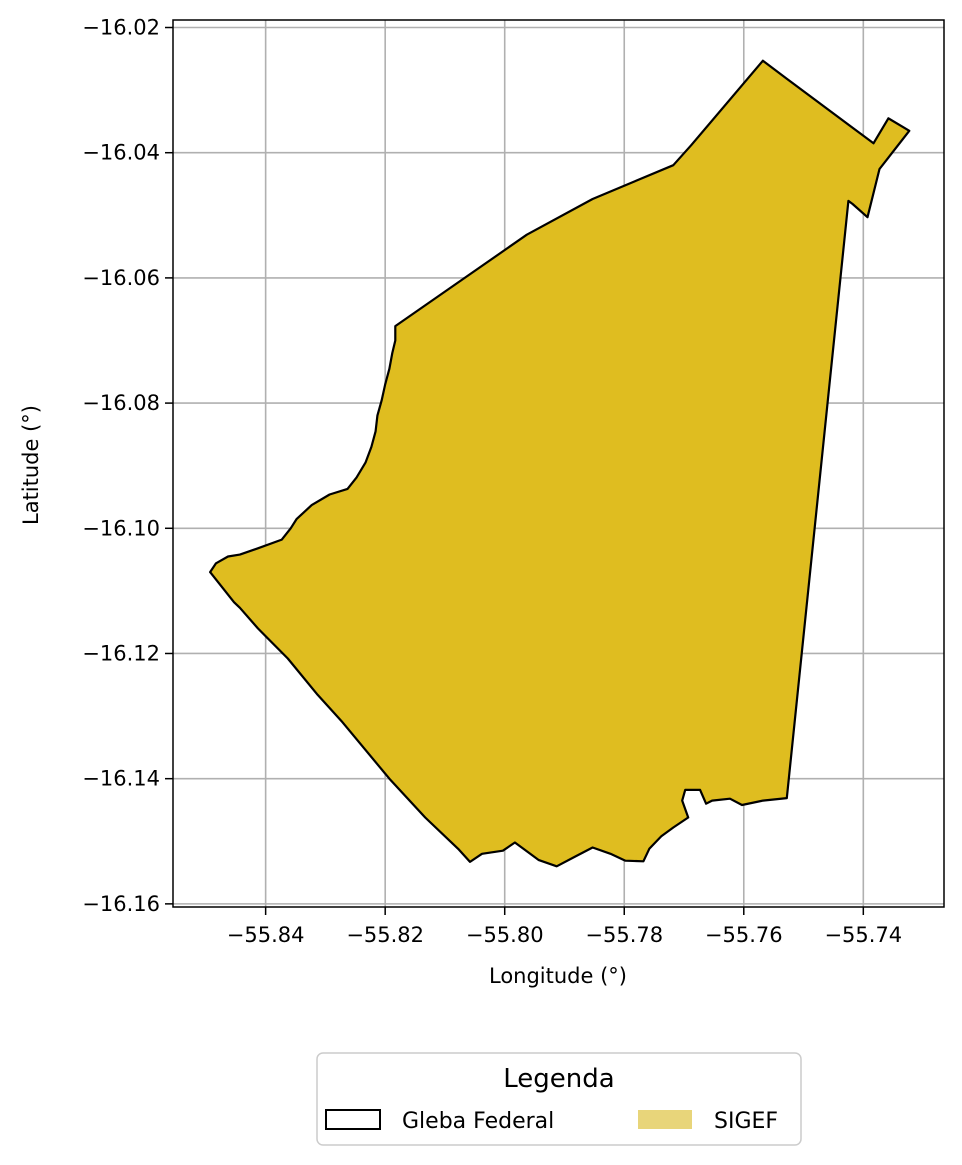 The width and height of the screenshot is (962, 1165). Describe the element at coordinates (121, 779) in the screenshot. I see `y-tick-label: −16.14` at that location.